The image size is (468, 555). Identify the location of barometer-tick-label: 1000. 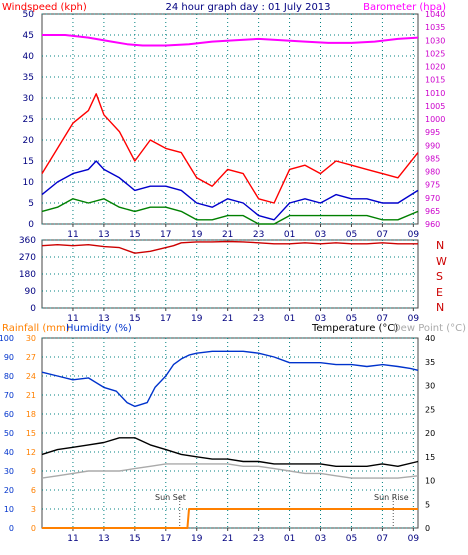
(435, 119).